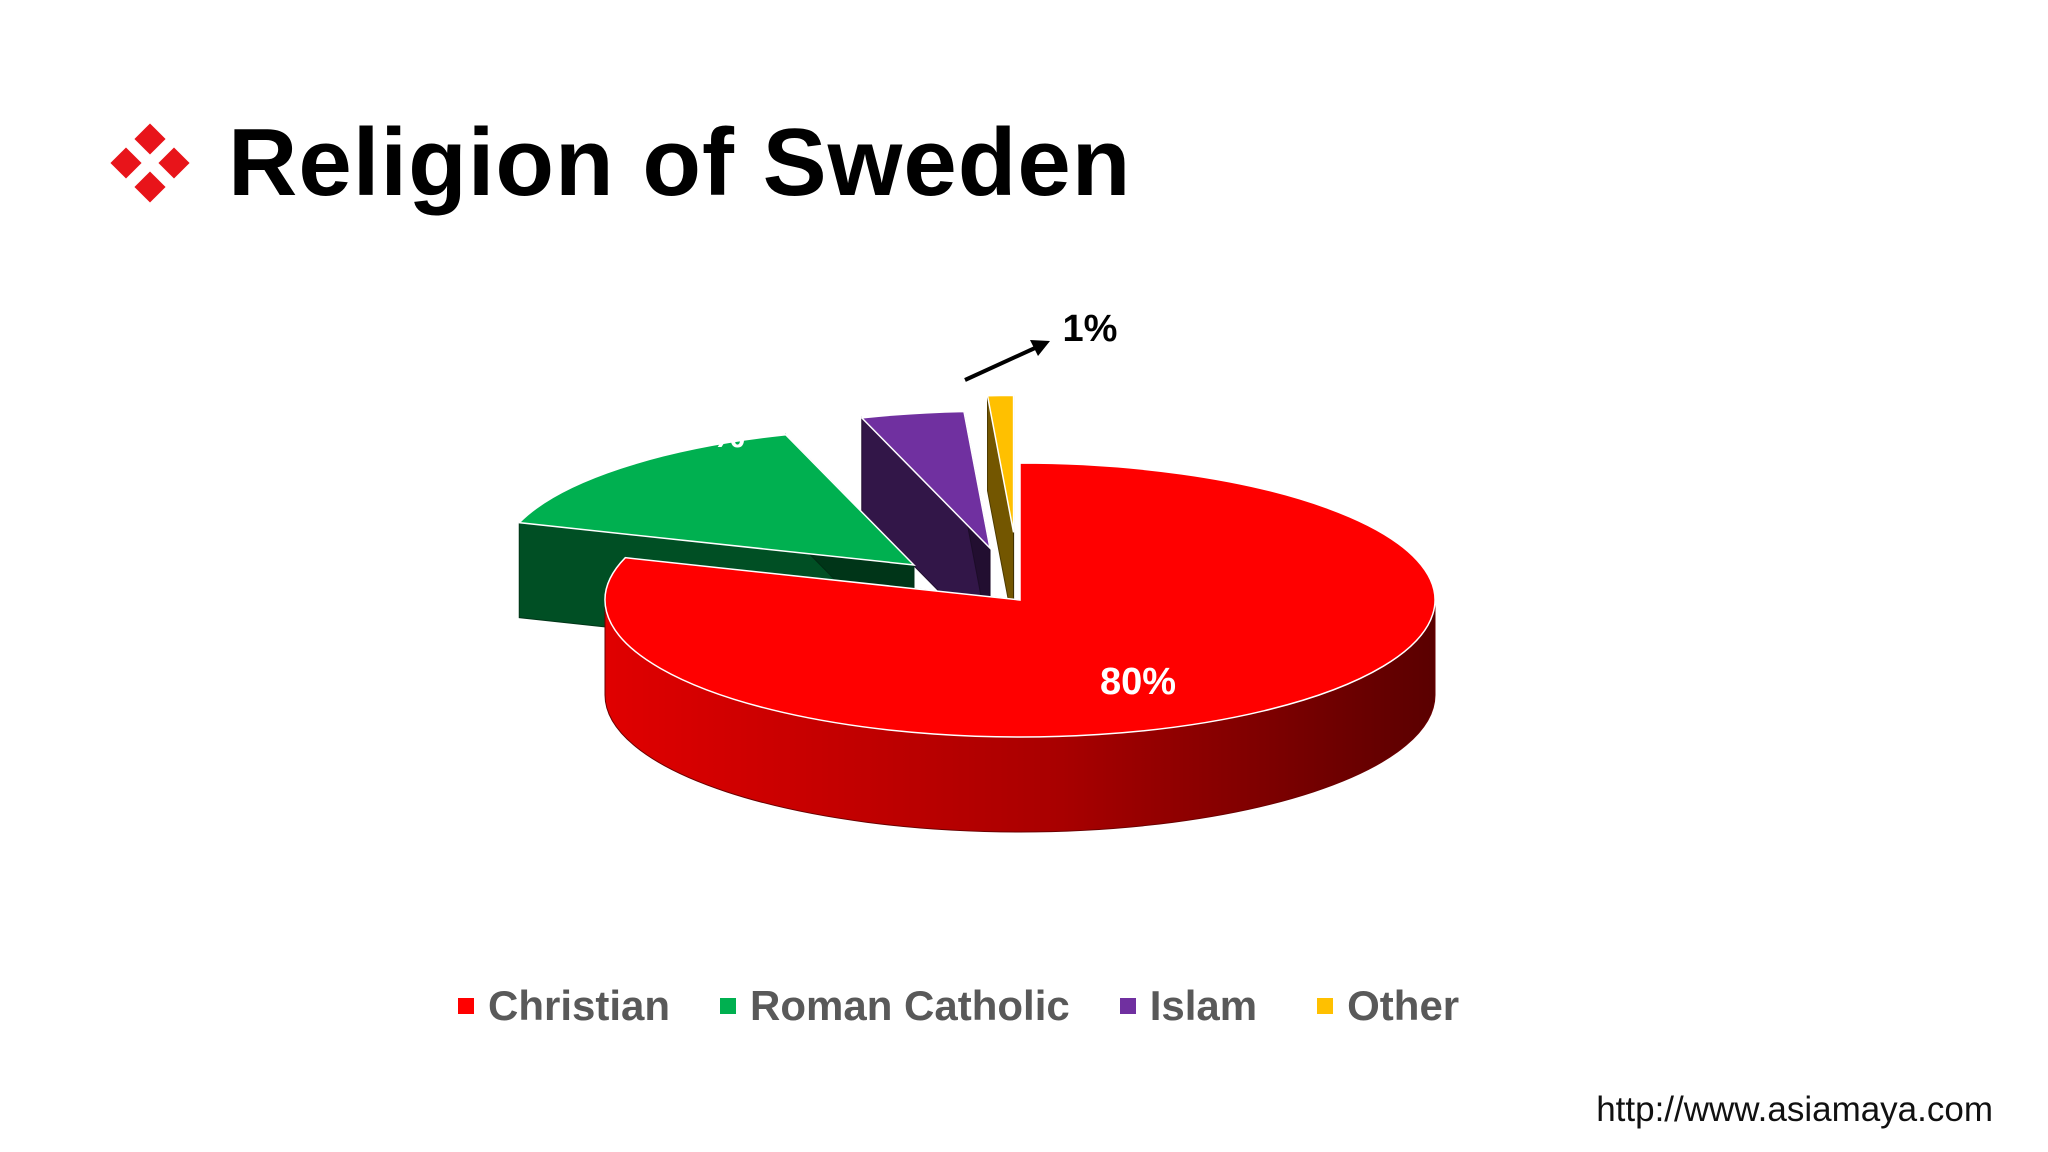  What do you see at coordinates (579, 1005) in the screenshot?
I see `legend-label-christian: Christian` at bounding box center [579, 1005].